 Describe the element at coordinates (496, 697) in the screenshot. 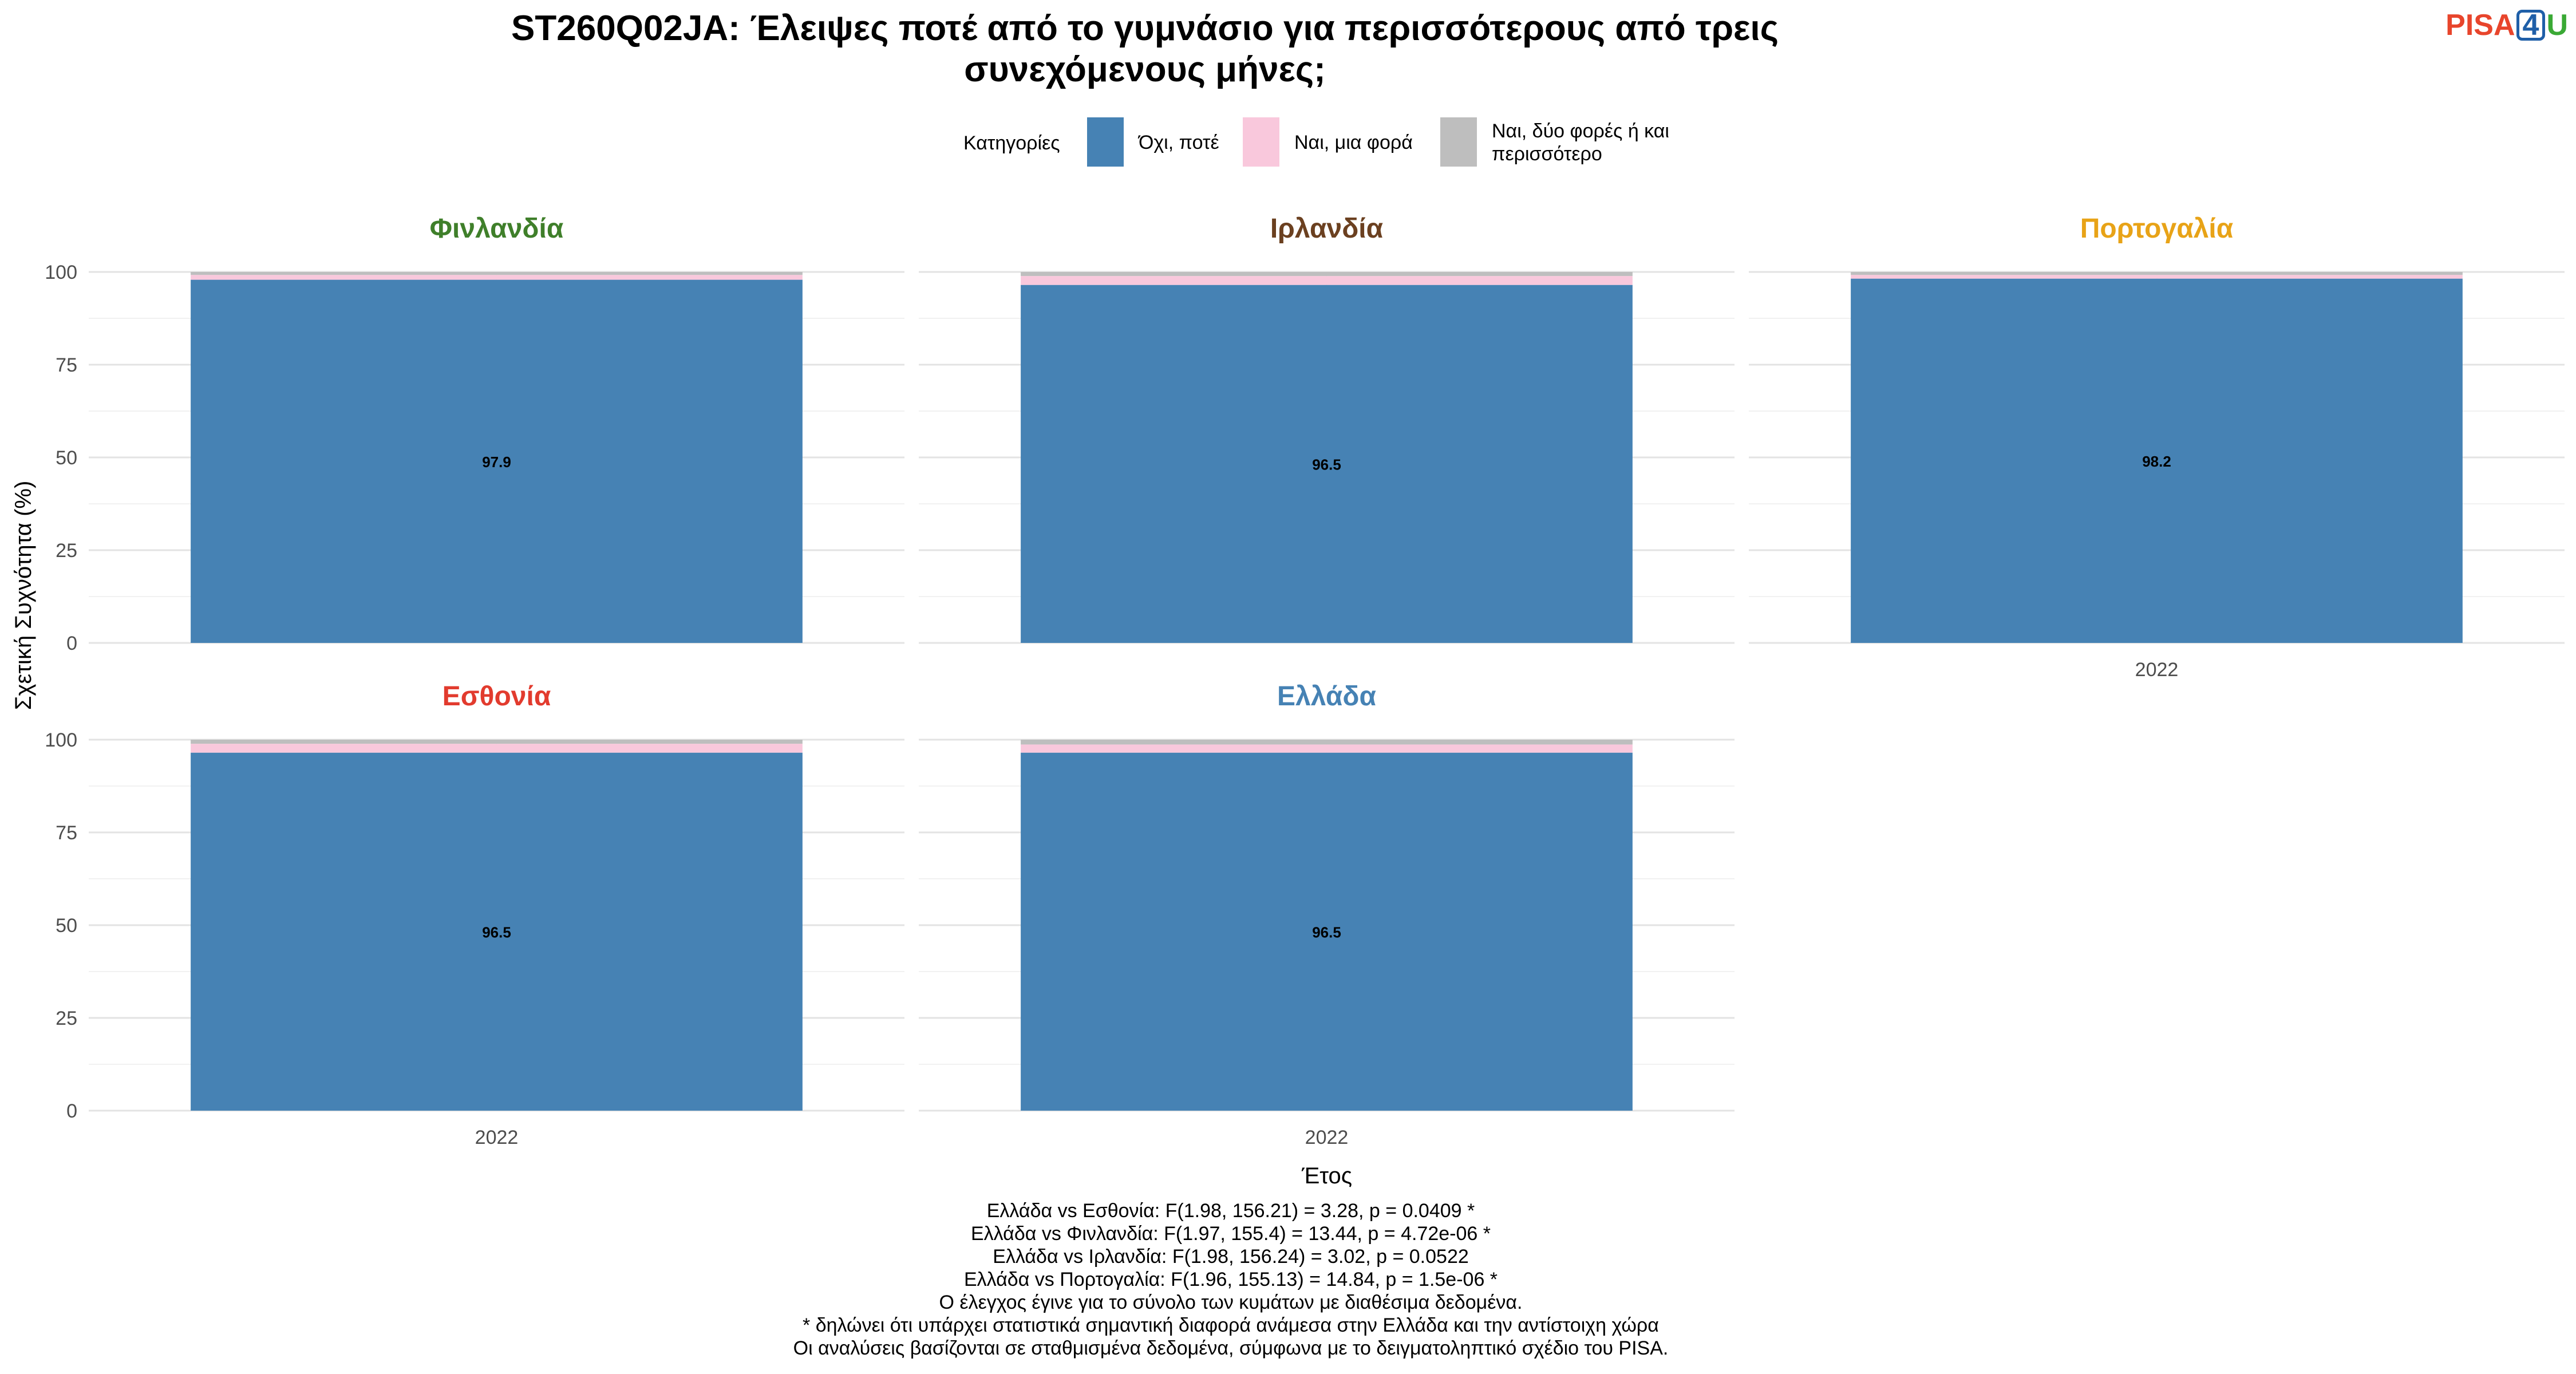

I see `panel-title: Εσθονία` at that location.